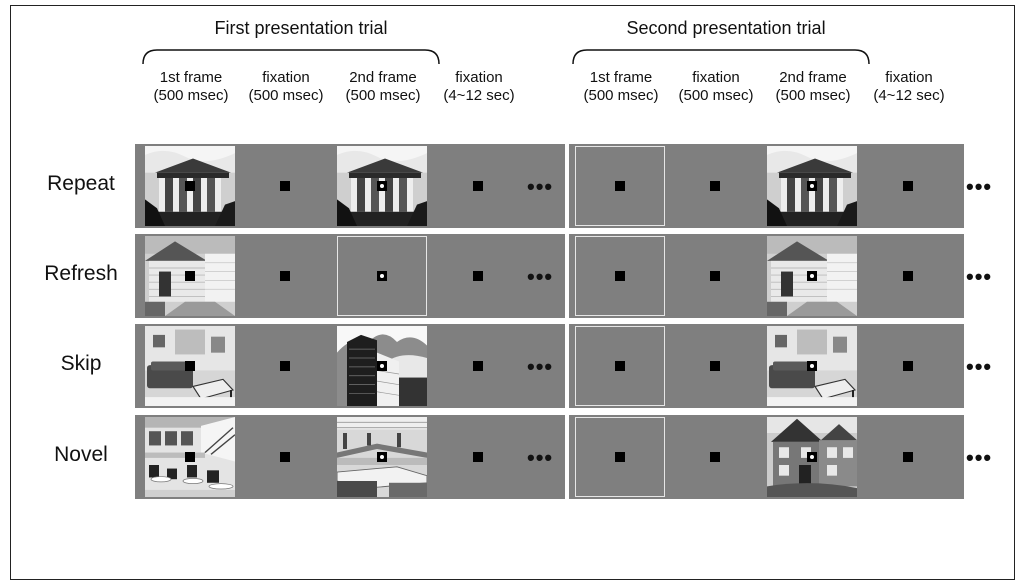 Image resolution: width=1026 pixels, height=584 pixels. What do you see at coordinates (301, 28) in the screenshot?
I see `first-trial-title: First presentation trial` at bounding box center [301, 28].